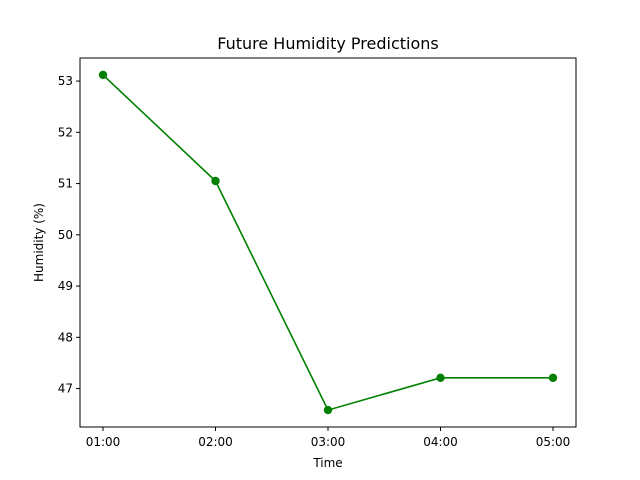 The height and width of the screenshot is (480, 640). What do you see at coordinates (327, 463) in the screenshot?
I see `x-axis-label: Time` at bounding box center [327, 463].